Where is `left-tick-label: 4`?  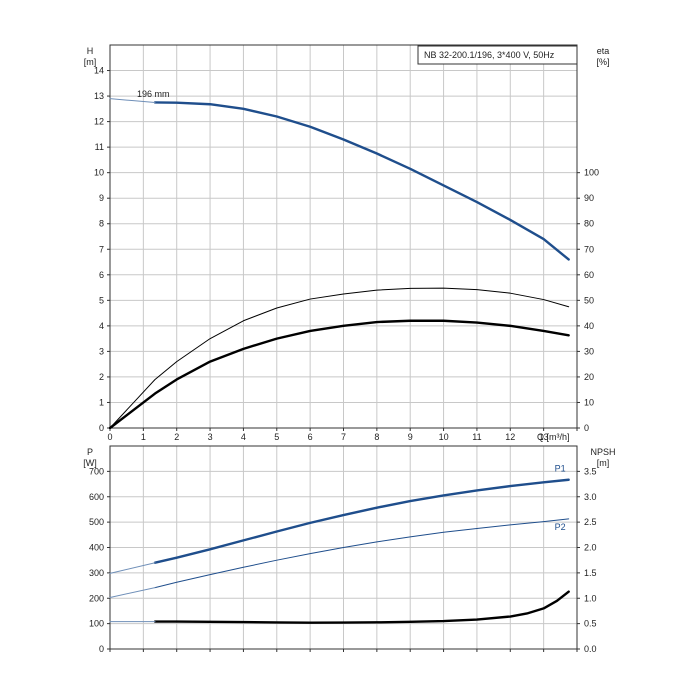 left-tick-label: 4 is located at coordinates (101, 326).